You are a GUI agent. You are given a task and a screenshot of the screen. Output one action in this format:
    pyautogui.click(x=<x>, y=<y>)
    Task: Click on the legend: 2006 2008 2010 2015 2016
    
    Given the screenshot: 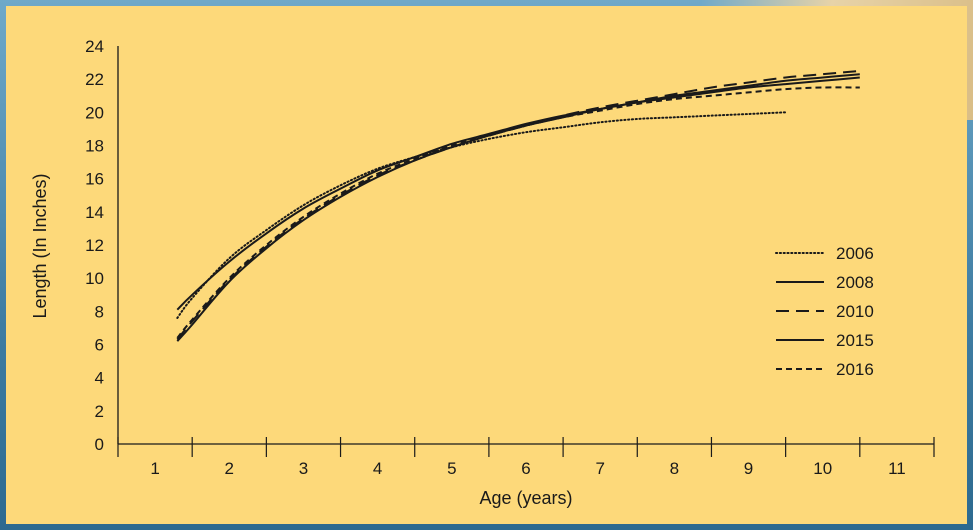 What is the action you would take?
    pyautogui.click(x=824, y=311)
    